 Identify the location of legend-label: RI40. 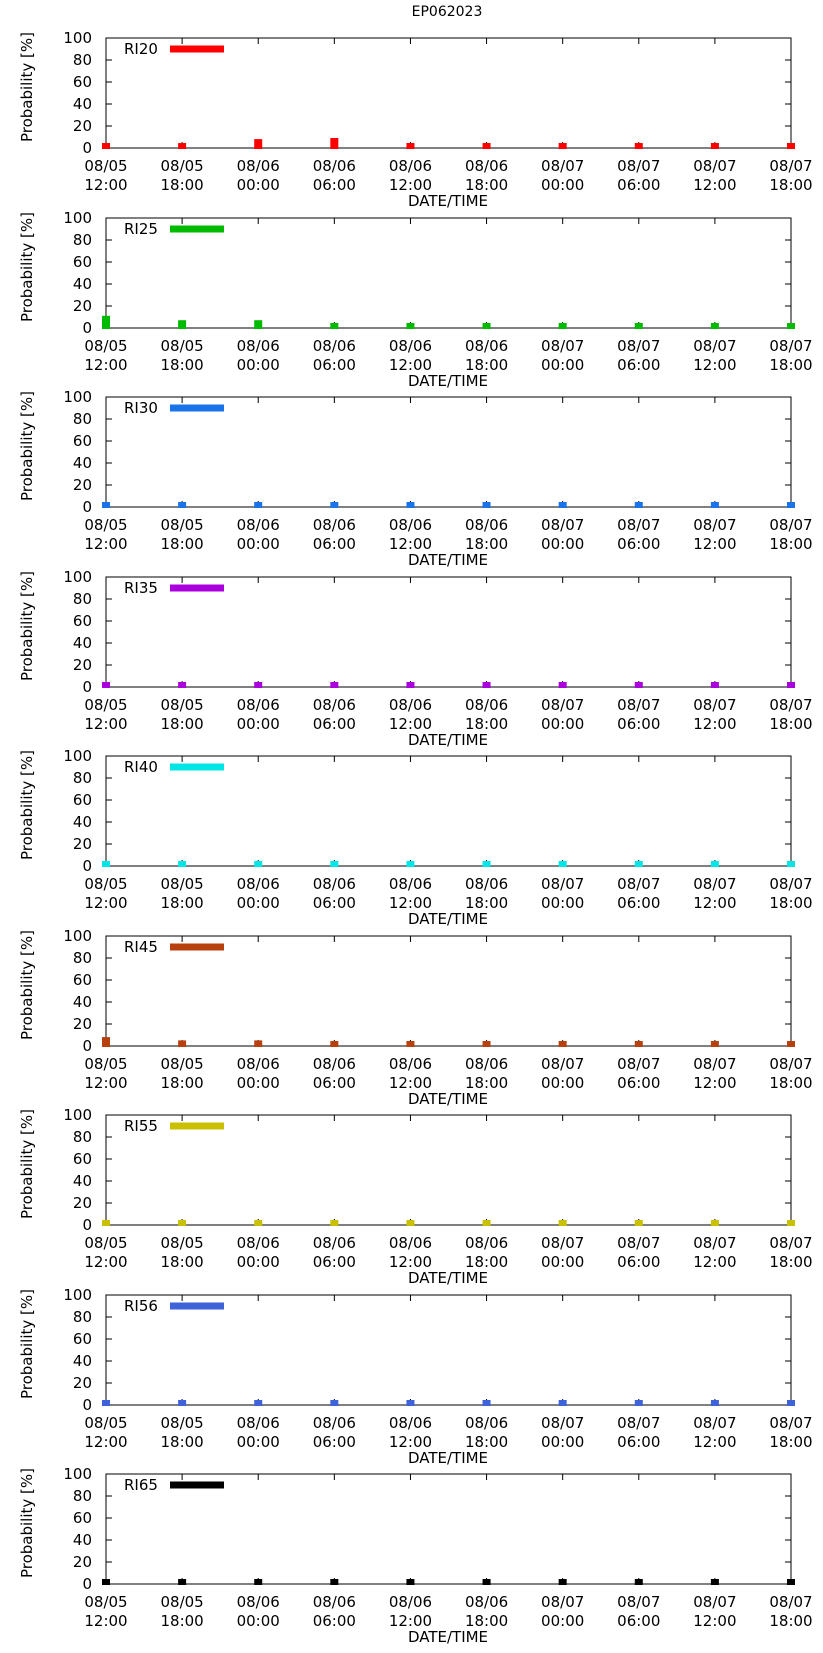
(141, 767).